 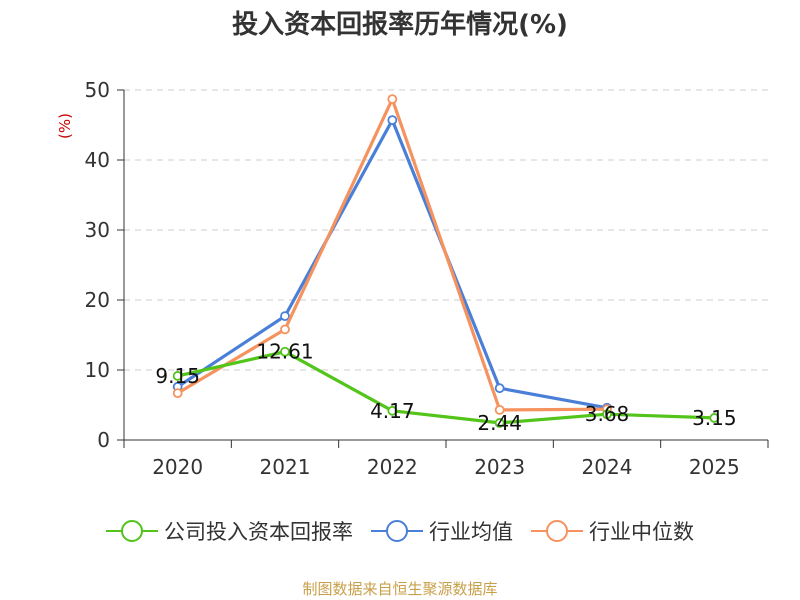 What do you see at coordinates (714, 467) in the screenshot?
I see `x-tick-label: 2025` at bounding box center [714, 467].